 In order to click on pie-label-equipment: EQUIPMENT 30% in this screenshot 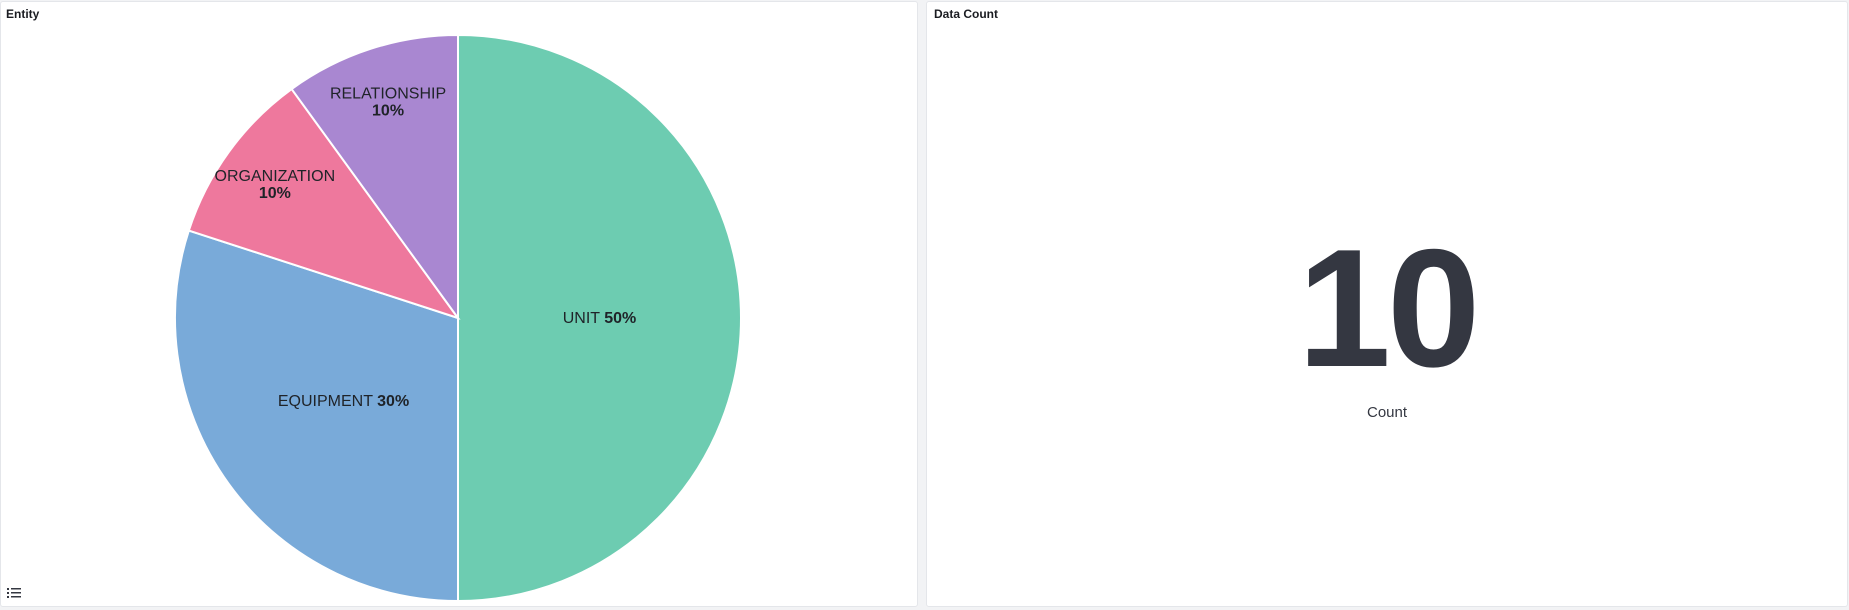, I will do `click(343, 401)`.